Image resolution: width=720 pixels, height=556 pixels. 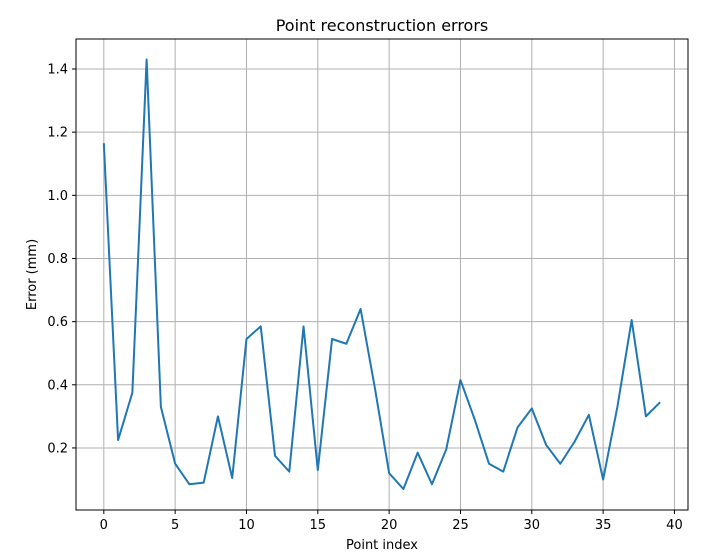 What do you see at coordinates (246, 525) in the screenshot?
I see `x-tick-label: 10` at bounding box center [246, 525].